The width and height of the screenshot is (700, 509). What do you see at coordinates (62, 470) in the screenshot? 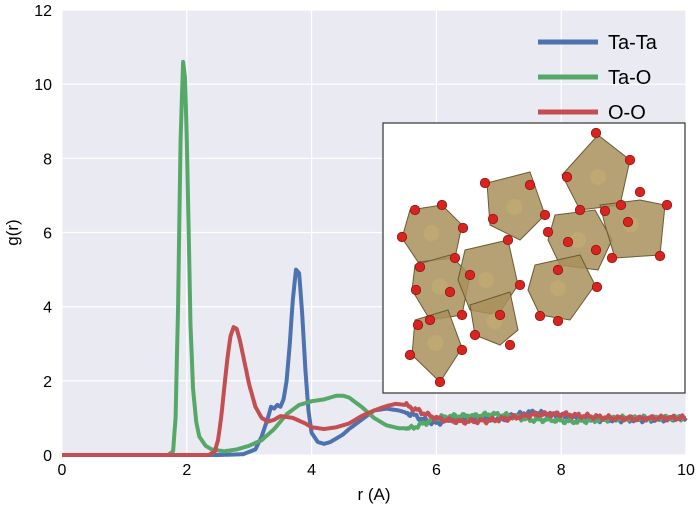
I see `x-tick-label: 0` at bounding box center [62, 470].